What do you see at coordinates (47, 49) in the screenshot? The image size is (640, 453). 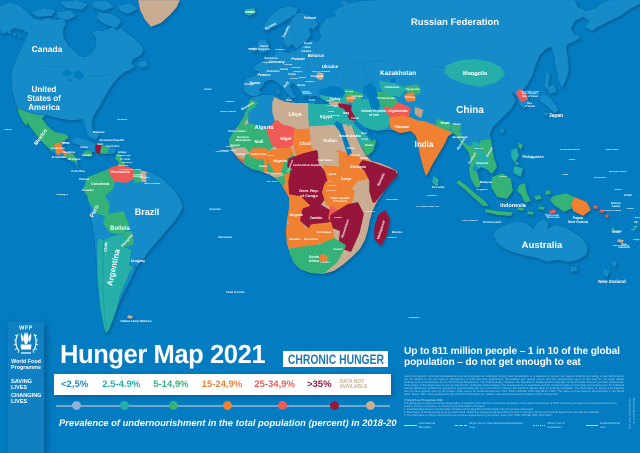 I see `svg-text: Canada` at bounding box center [47, 49].